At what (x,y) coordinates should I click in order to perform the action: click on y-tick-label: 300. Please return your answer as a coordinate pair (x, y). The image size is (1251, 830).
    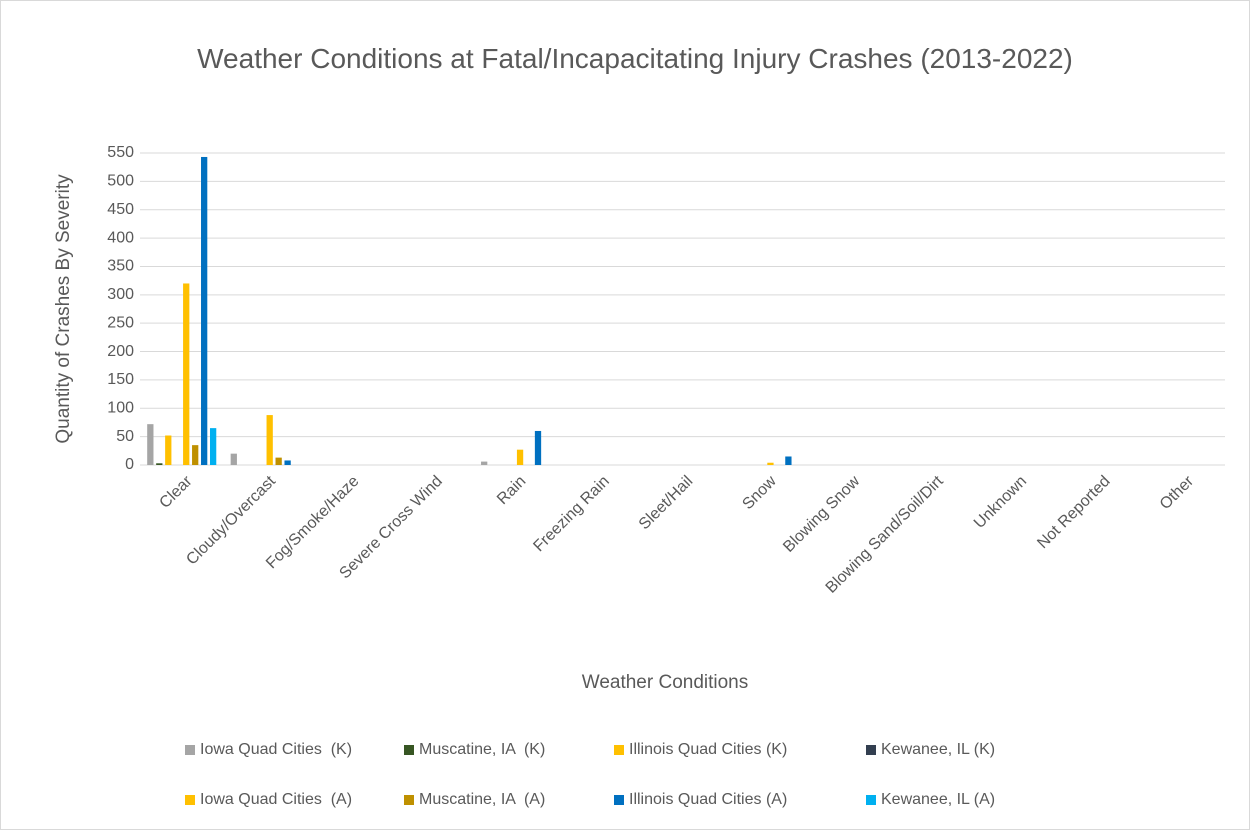
    Looking at the image, I should click on (120, 294).